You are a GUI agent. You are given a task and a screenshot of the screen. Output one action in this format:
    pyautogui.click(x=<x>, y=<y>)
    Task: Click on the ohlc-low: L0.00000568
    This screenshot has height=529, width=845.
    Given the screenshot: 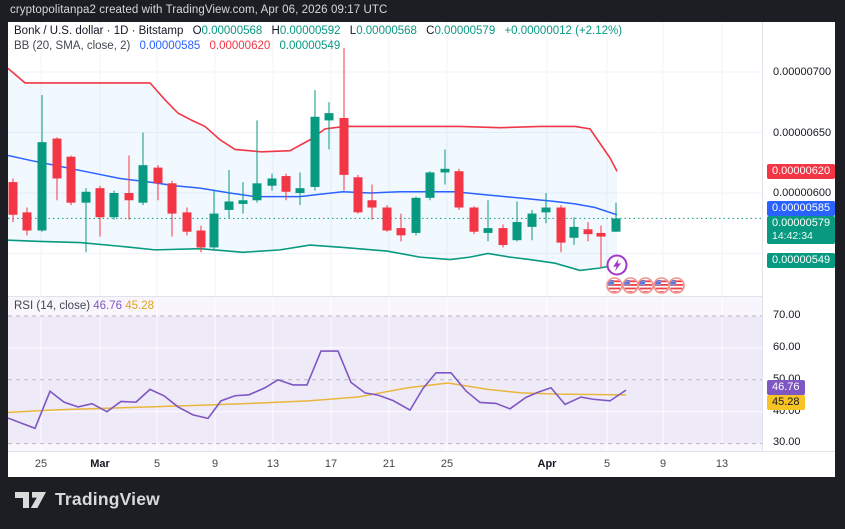 What is the action you would take?
    pyautogui.click(x=383, y=31)
    